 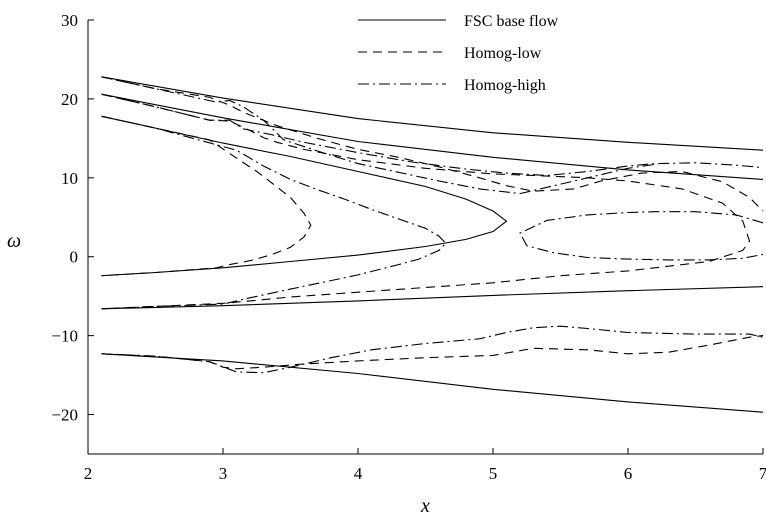 I want to click on legend-label-1: Homog-low, so click(x=503, y=53).